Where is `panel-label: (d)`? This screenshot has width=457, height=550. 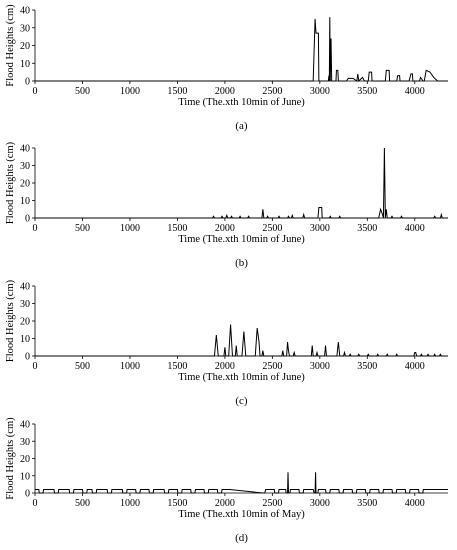
panel-label: (d) is located at coordinates (241, 538).